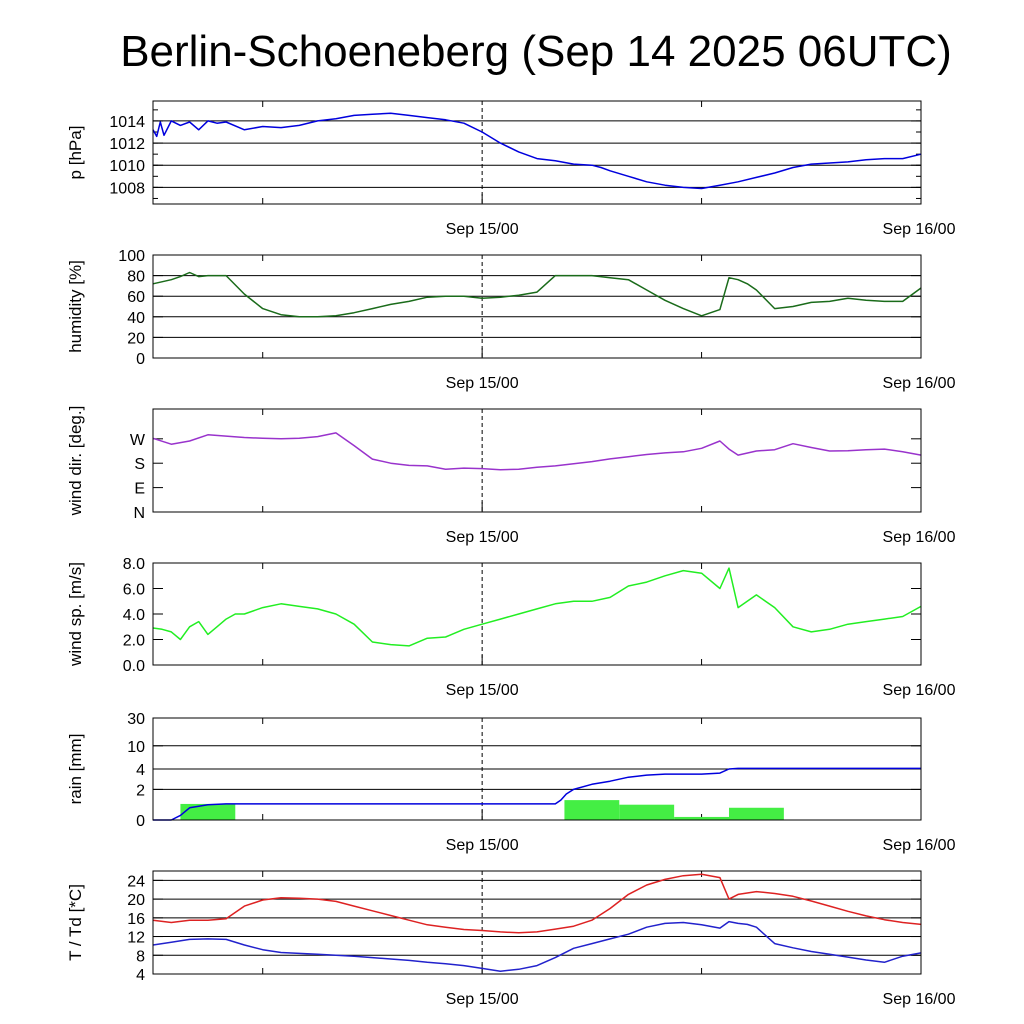 The image size is (1024, 1024). Describe the element at coordinates (140, 956) in the screenshot. I see `y-tick-label: 8` at that location.